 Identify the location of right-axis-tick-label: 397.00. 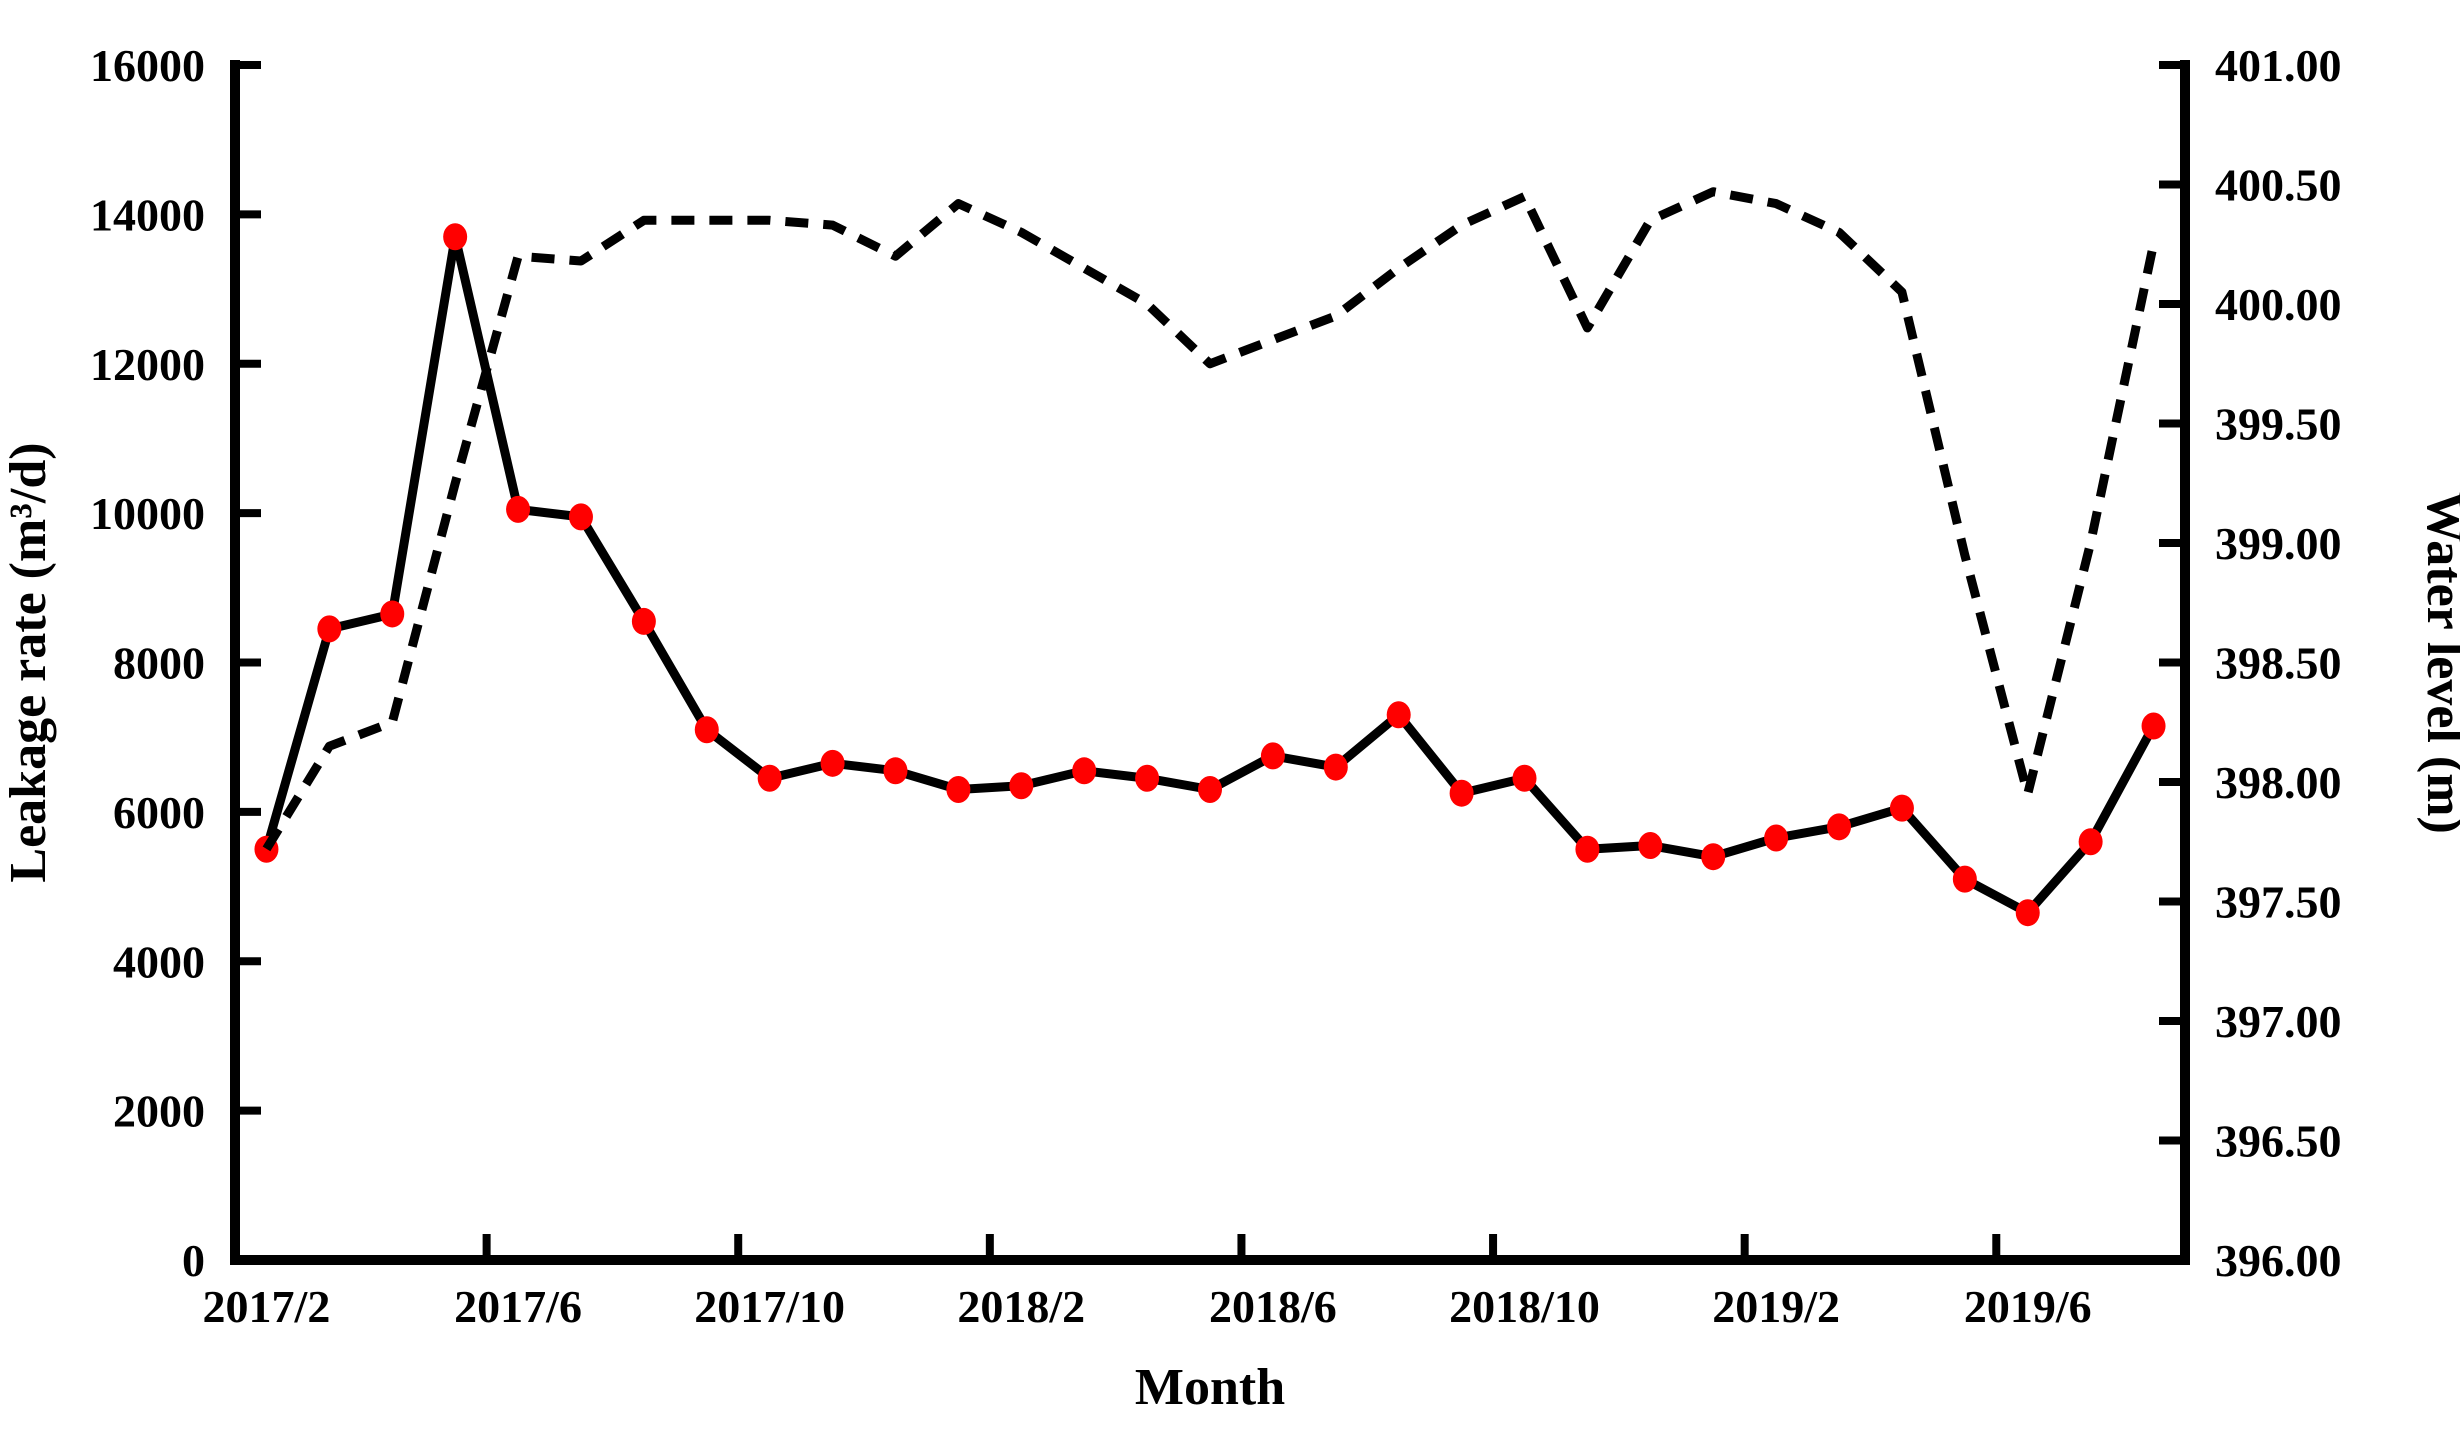
(2278, 1021).